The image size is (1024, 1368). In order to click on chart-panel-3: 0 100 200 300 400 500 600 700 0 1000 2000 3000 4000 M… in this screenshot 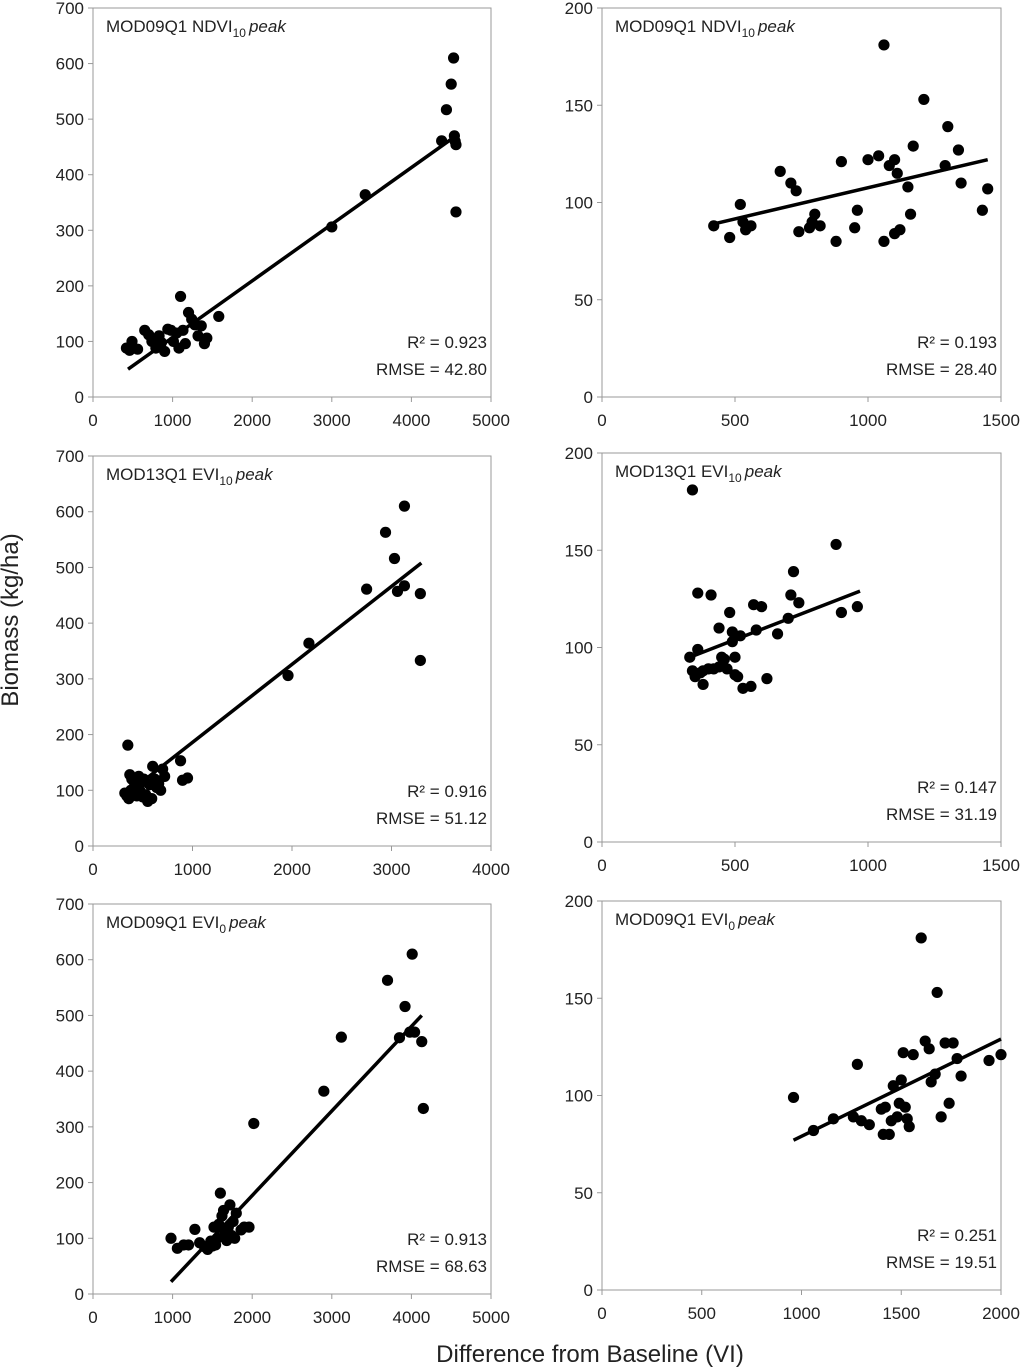, I will do `click(283, 663)`.